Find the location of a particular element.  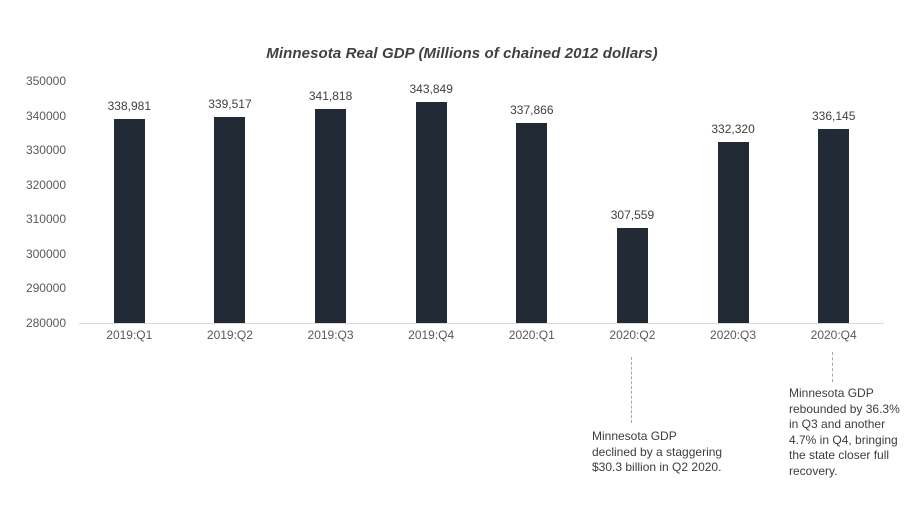

bar-2020-q3 is located at coordinates (733, 232).